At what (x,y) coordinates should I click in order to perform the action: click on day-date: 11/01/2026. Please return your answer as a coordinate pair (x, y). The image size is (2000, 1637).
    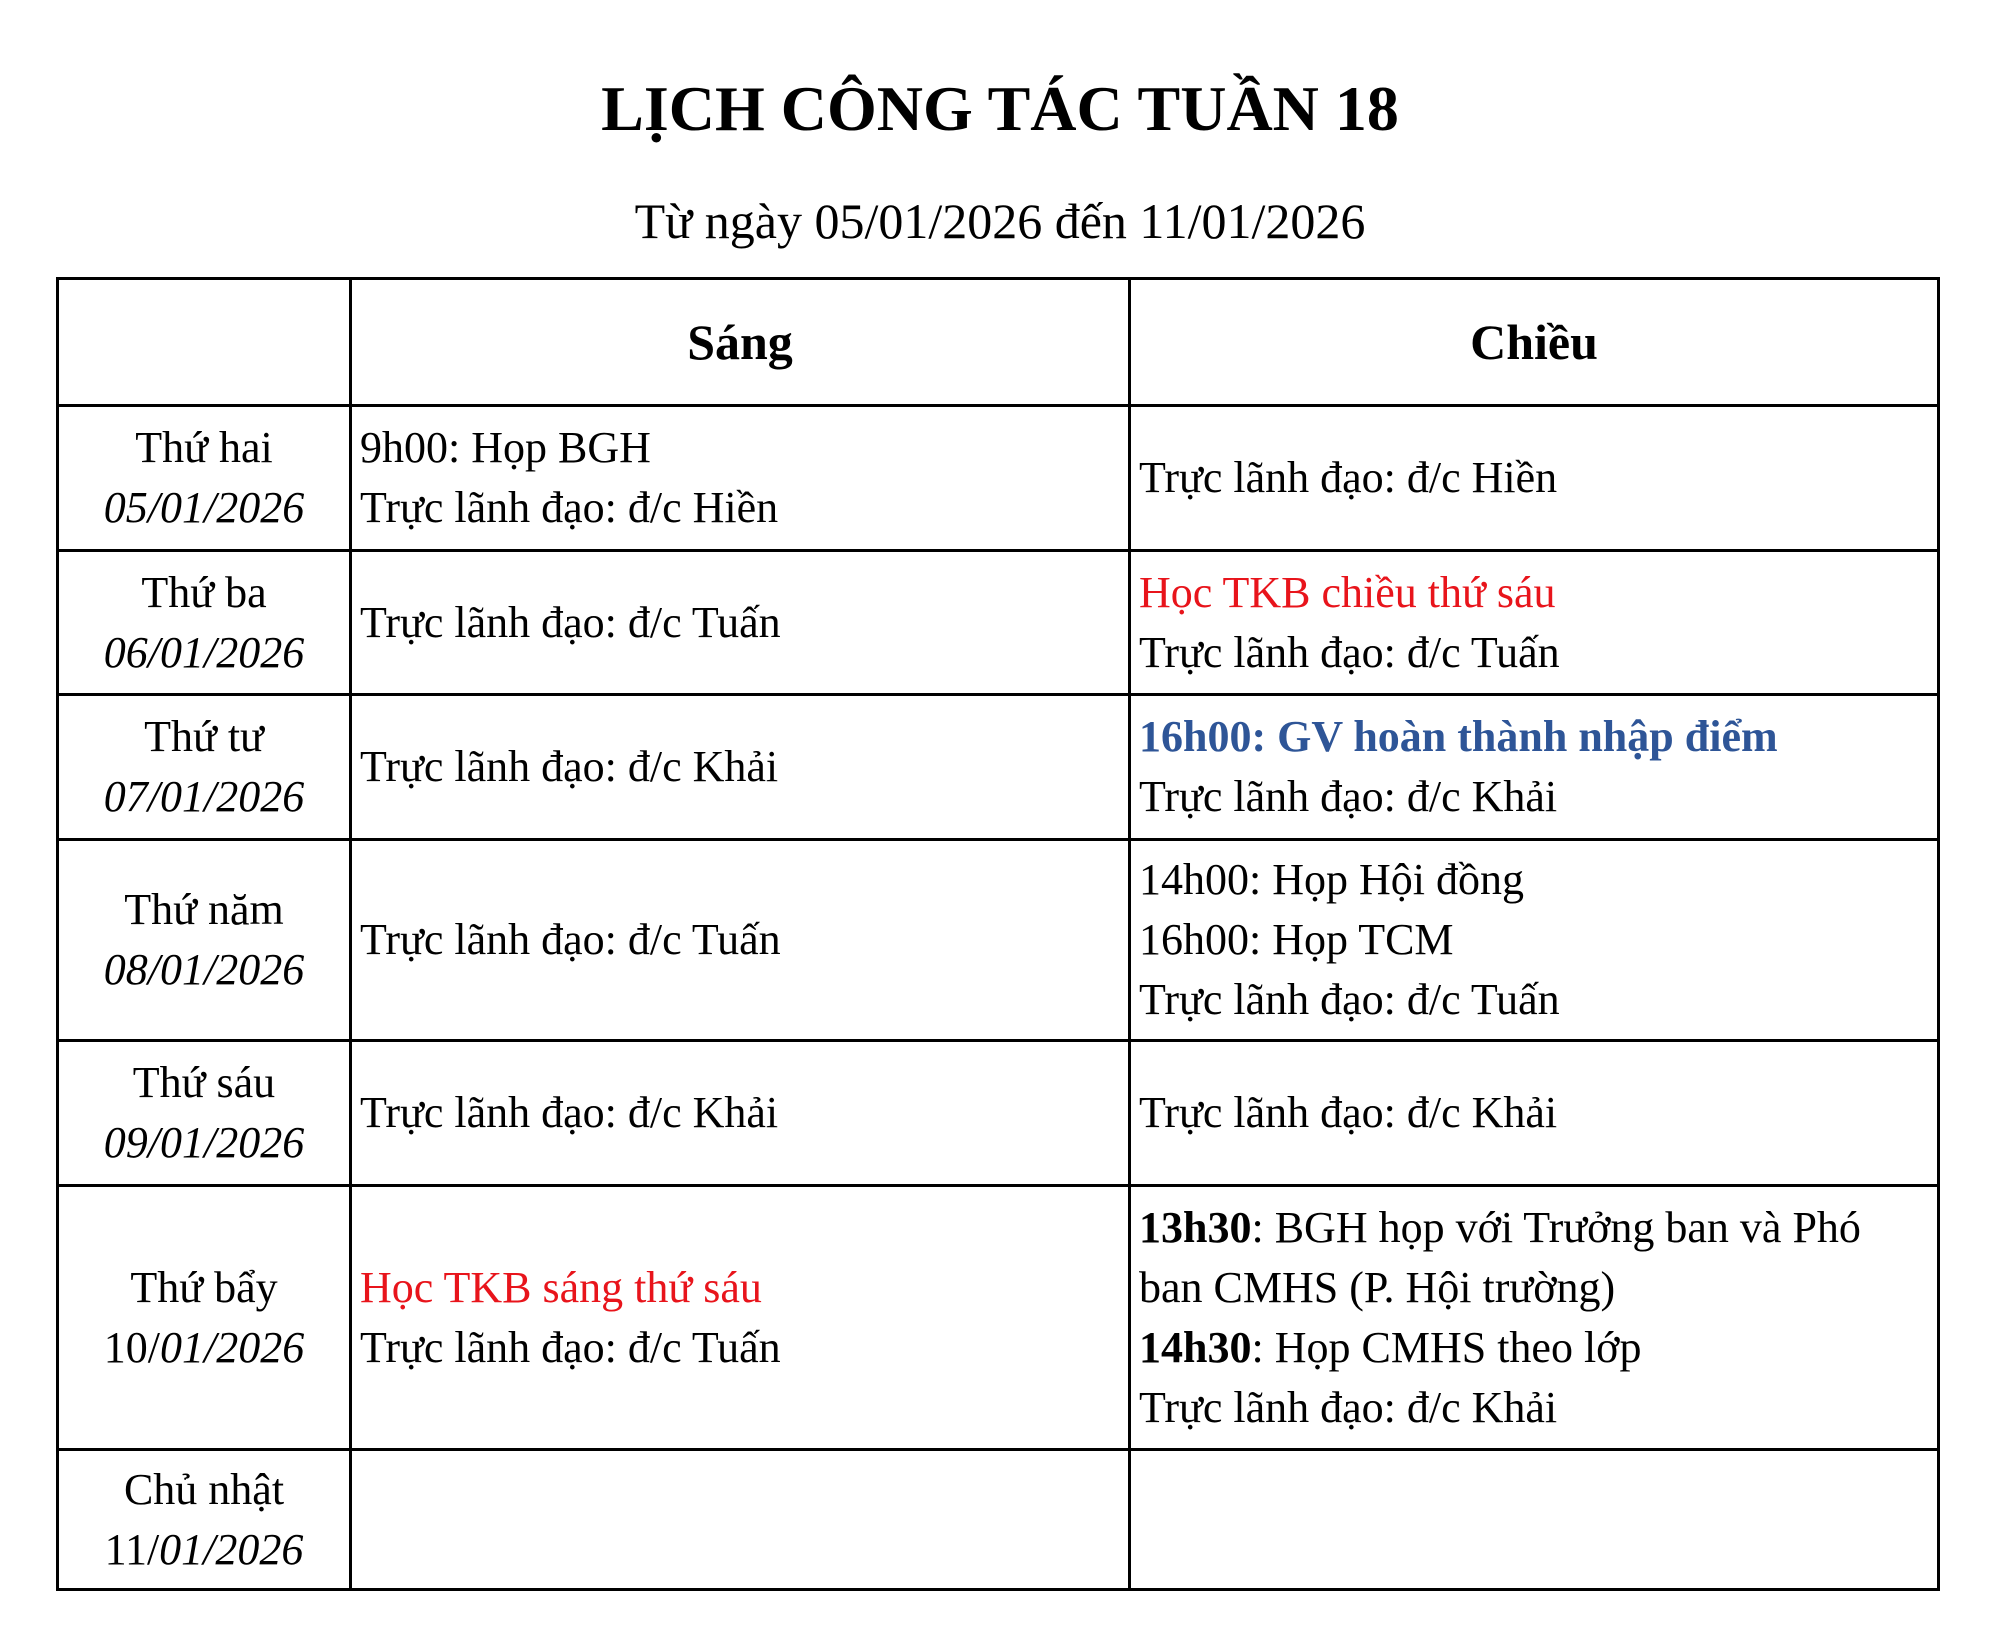
    Looking at the image, I should click on (204, 1550).